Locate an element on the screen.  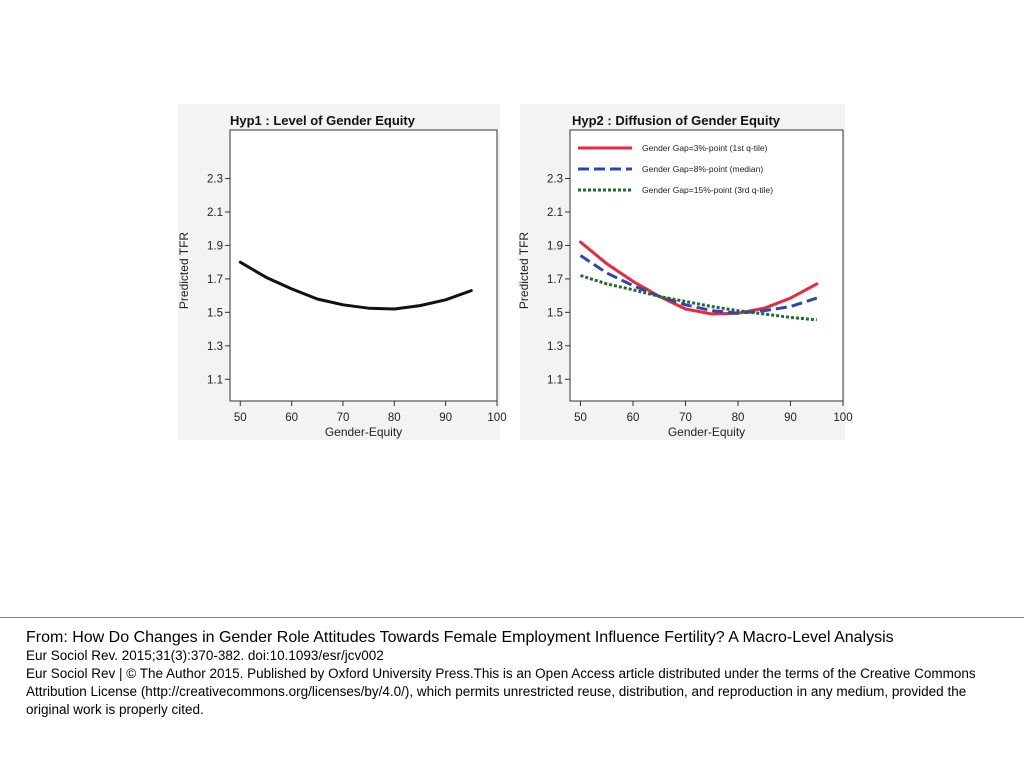
caption-divider is located at coordinates (512, 617).